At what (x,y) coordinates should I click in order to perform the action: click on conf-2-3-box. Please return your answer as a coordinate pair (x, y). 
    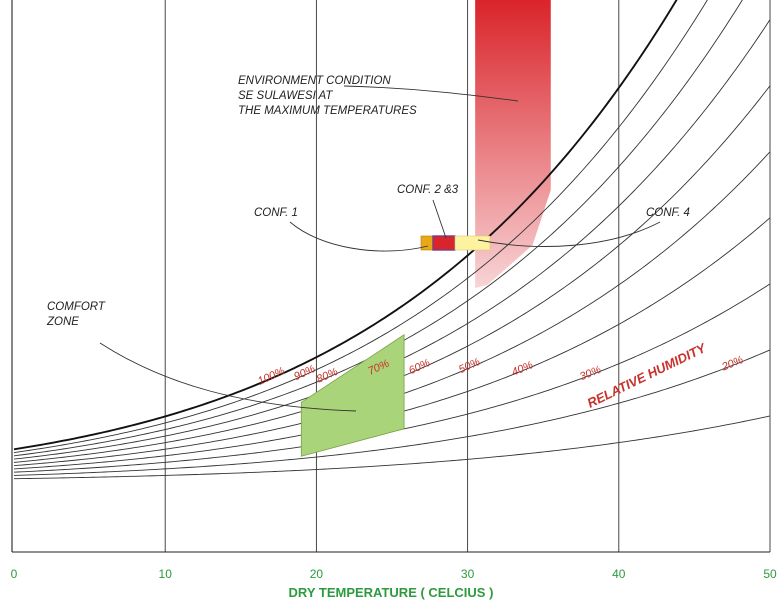
    Looking at the image, I should click on (444, 243).